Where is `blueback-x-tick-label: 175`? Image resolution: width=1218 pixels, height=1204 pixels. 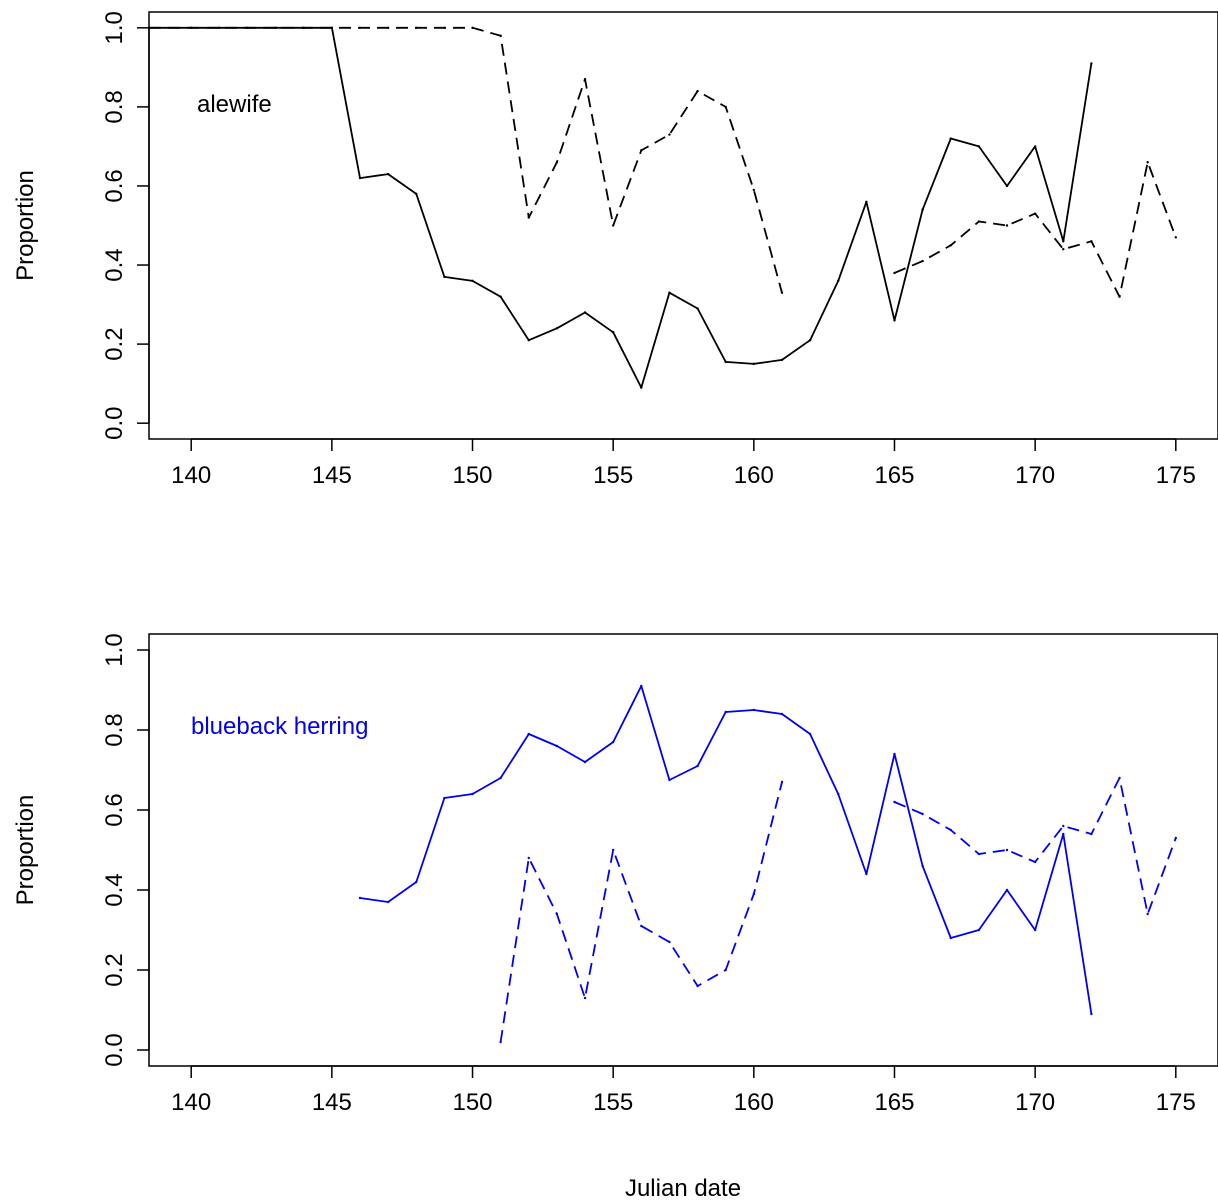
blueback-x-tick-label: 175 is located at coordinates (1176, 1102).